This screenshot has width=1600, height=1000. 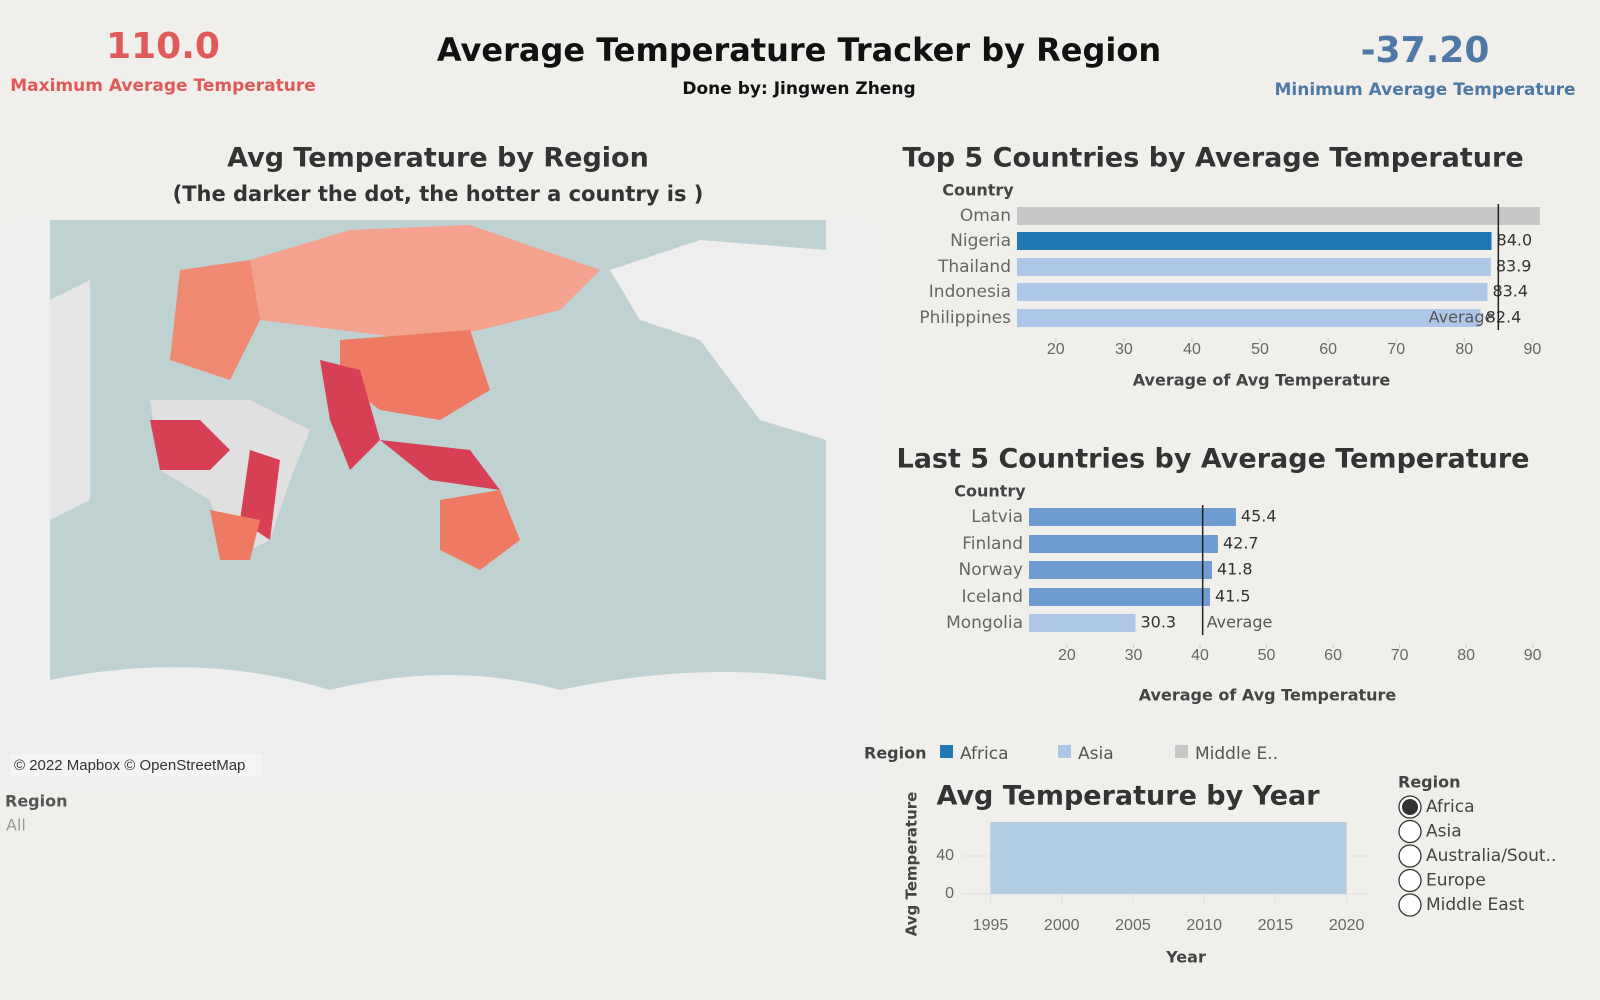 I want to click on data-label: 83.9, so click(x=1514, y=266).